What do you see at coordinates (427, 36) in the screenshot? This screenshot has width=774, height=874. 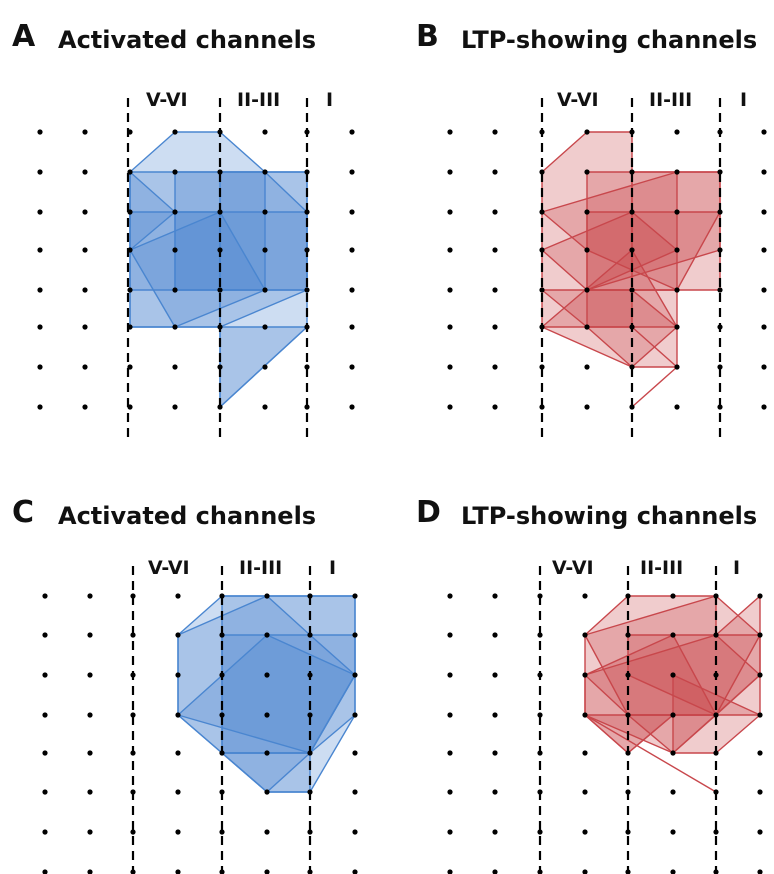 I see `panel-letter: B` at bounding box center [427, 36].